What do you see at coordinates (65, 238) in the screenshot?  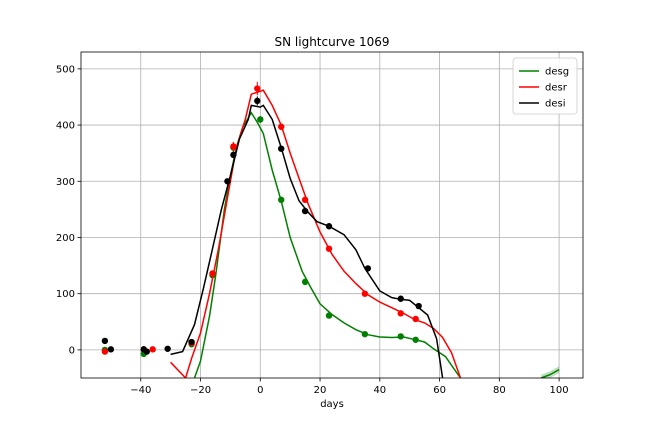 I see `y-tick-label: 200` at bounding box center [65, 238].